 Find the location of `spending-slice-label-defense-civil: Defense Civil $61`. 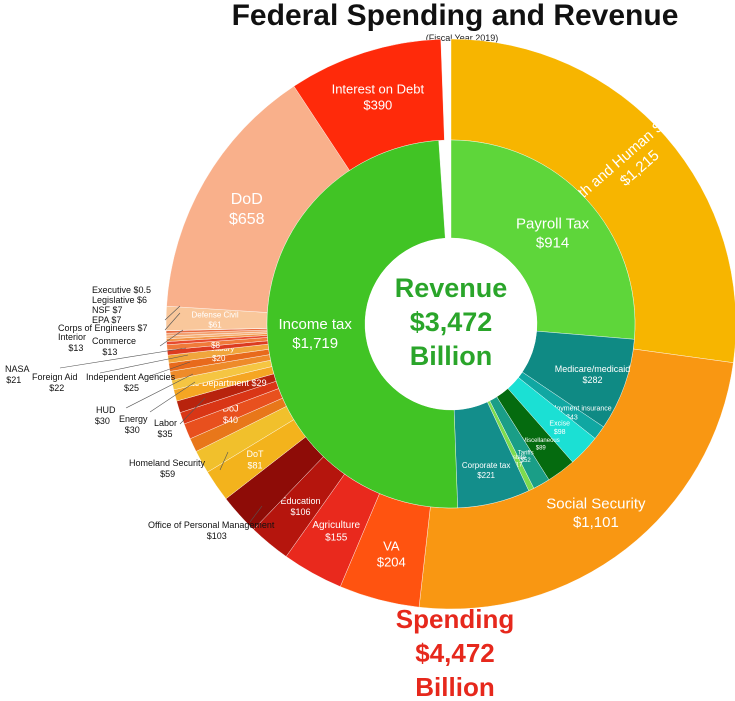

spending-slice-label-defense-civil: Defense Civil $61 is located at coordinates (214, 319).